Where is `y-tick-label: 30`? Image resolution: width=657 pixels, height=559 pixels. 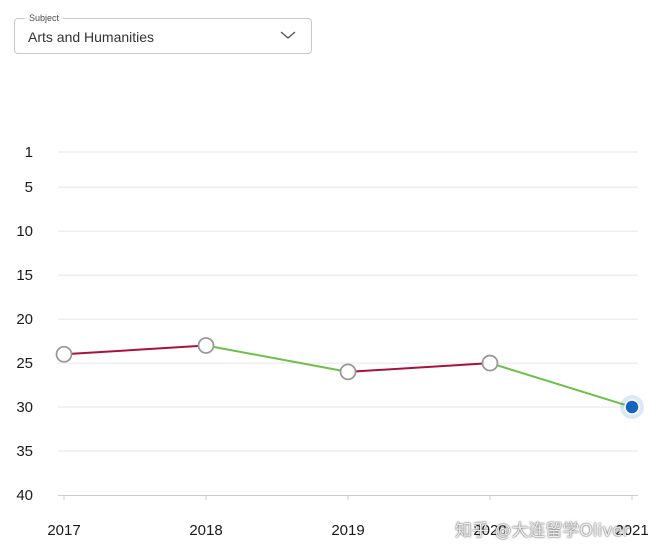 y-tick-label: 30 is located at coordinates (24, 407).